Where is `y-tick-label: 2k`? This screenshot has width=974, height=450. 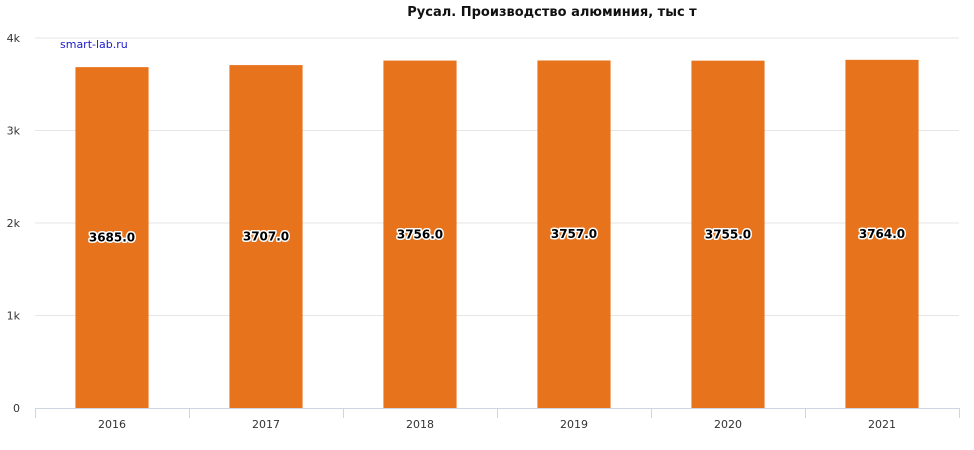 y-tick-label: 2k is located at coordinates (14, 223).